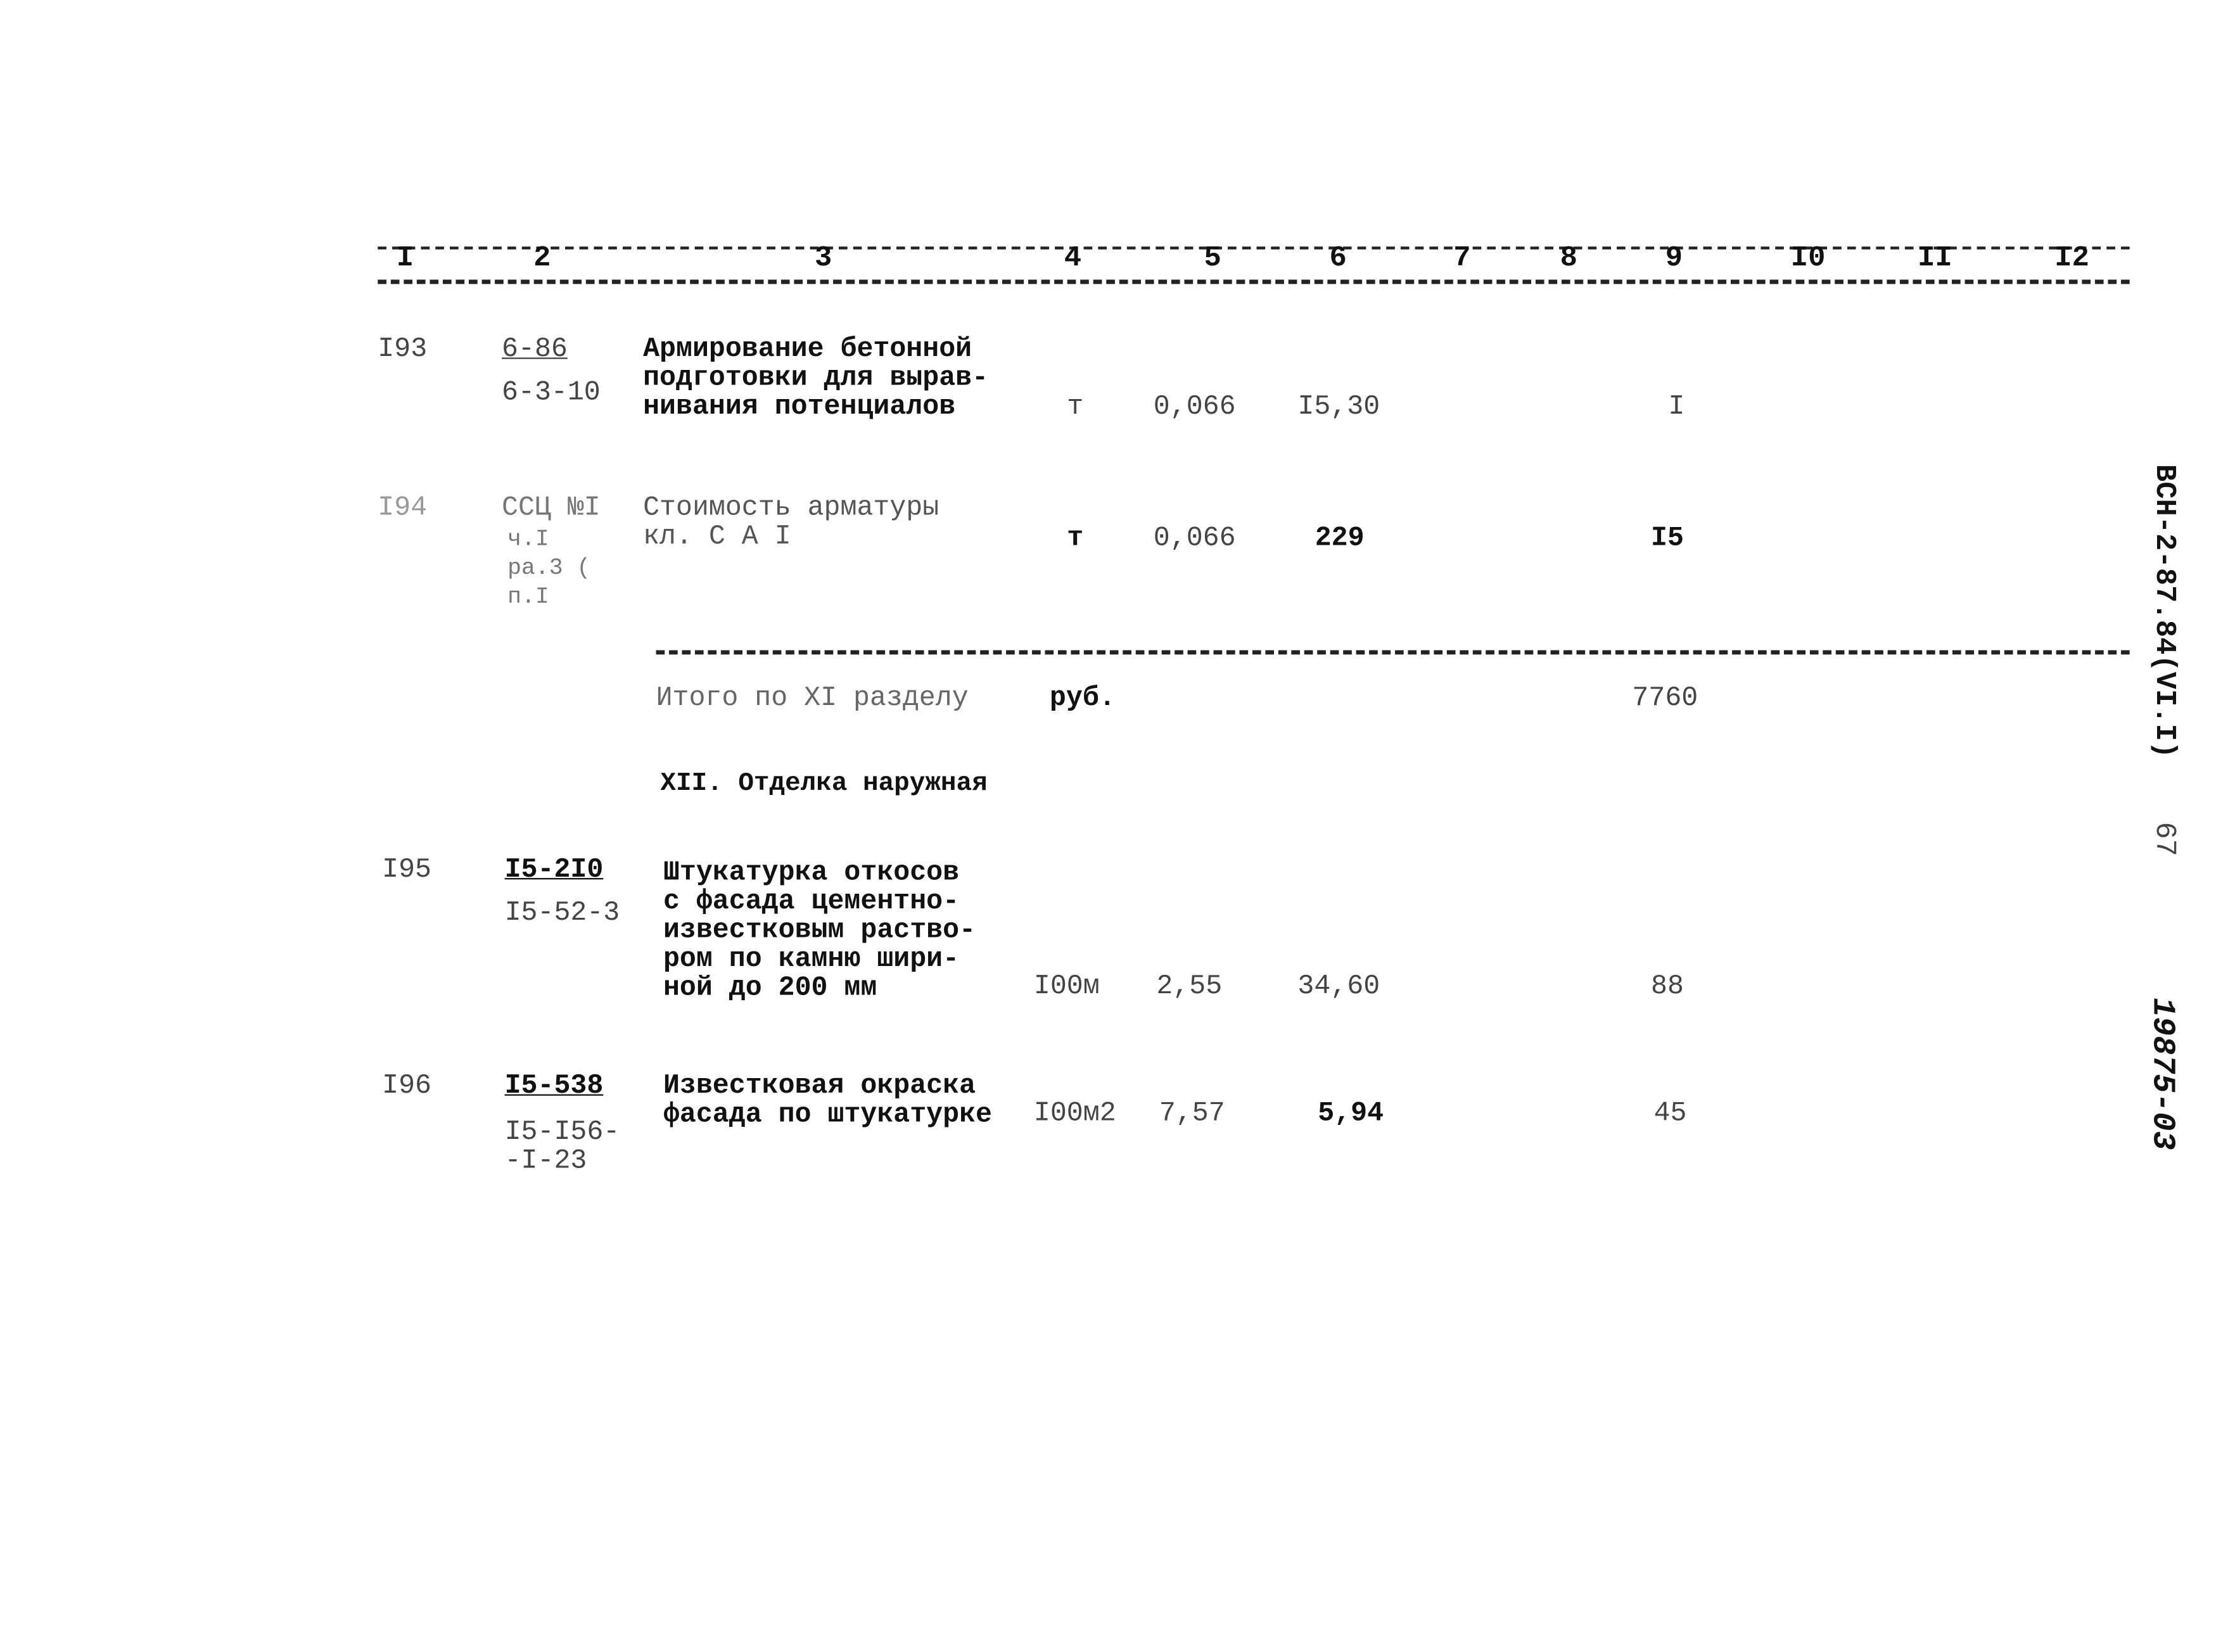  What do you see at coordinates (1212, 259) in the screenshot?
I see `col-header-5: 5` at bounding box center [1212, 259].